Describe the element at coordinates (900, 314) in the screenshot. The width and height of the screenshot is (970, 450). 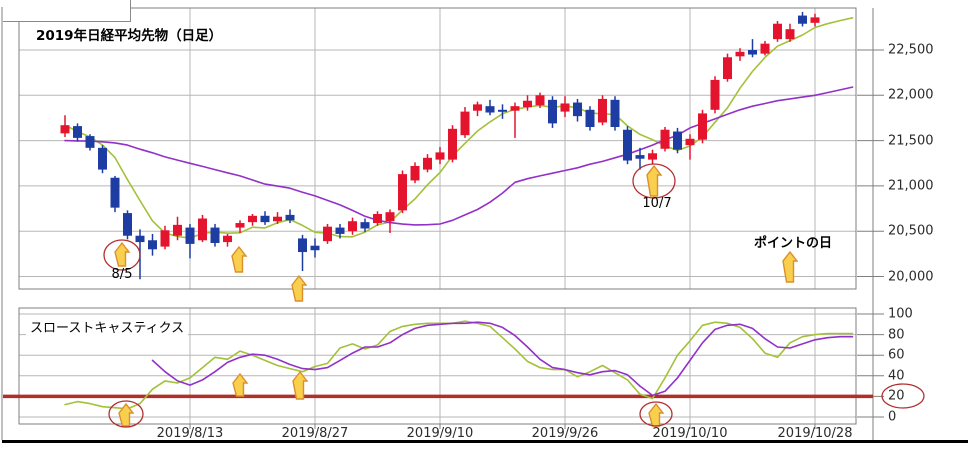
I see `stoch-axis-label: 100` at that location.